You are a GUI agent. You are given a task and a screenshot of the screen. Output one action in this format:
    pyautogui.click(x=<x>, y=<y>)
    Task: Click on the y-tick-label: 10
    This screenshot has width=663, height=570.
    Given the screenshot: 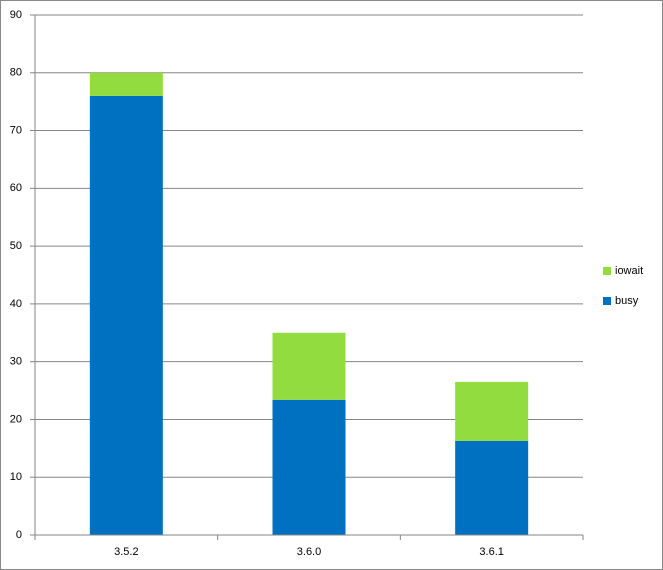 What is the action you would take?
    pyautogui.click(x=16, y=477)
    